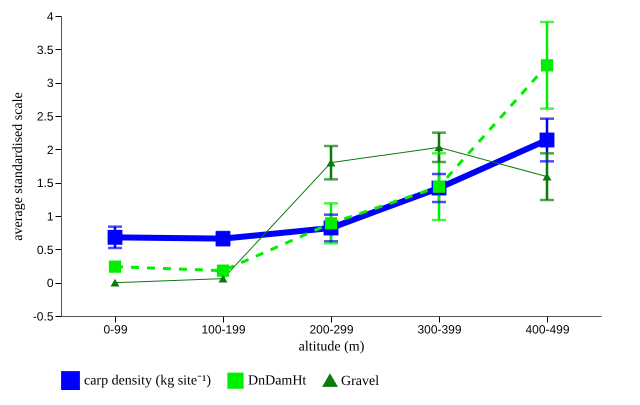  I want to click on legend-label: carp density (kg site⁻¹), so click(148, 381).